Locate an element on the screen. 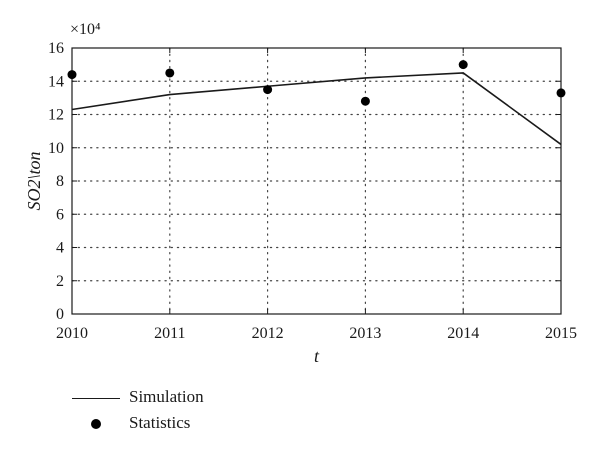  legend-label-simulation: Simulation is located at coordinates (166, 396).